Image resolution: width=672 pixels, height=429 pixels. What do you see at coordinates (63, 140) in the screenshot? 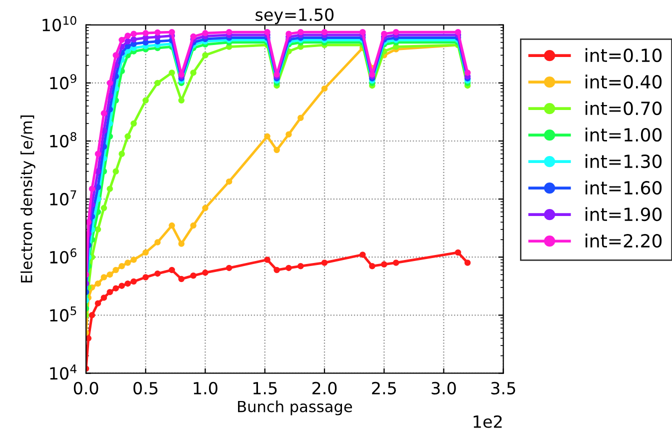
I see `y-tick-label: 10$^{8}$` at bounding box center [63, 140].